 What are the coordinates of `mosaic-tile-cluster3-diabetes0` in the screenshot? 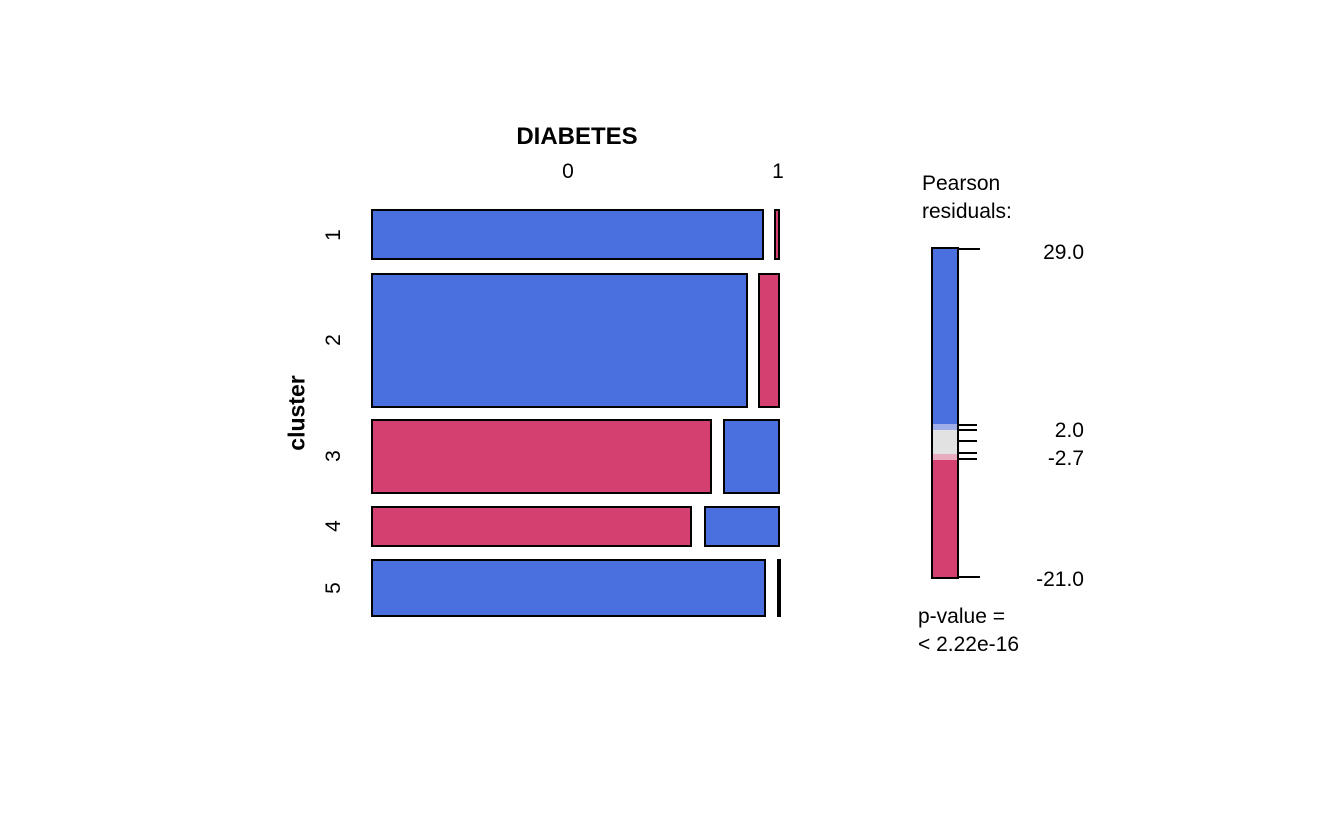 It's located at (541, 456).